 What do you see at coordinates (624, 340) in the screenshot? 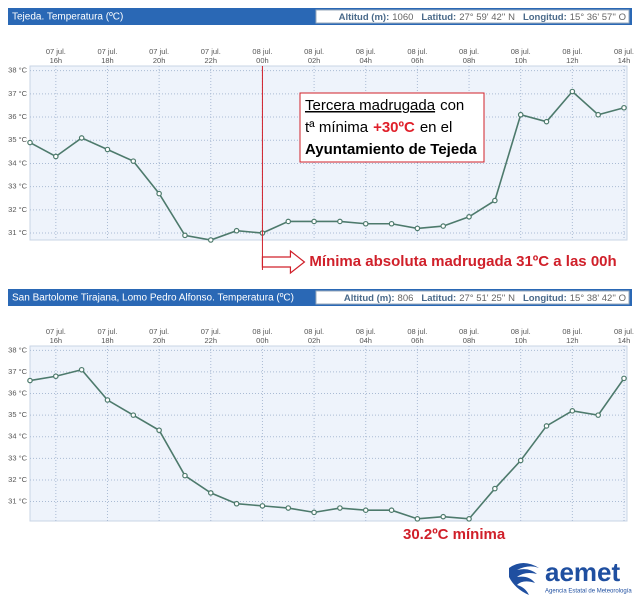
I see `x-tick-hour: 14h` at bounding box center [624, 340].